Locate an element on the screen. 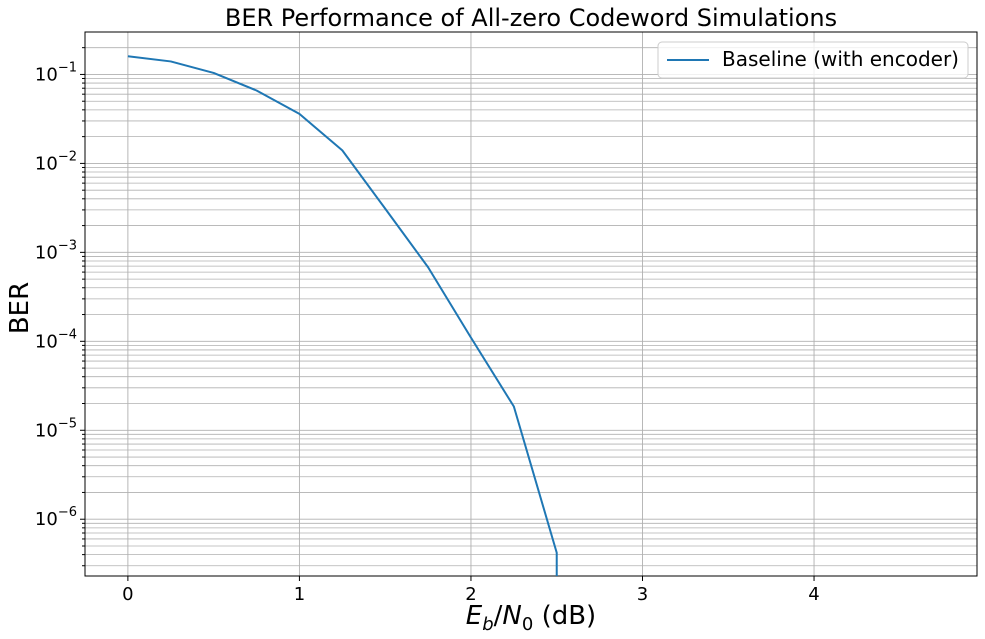  y-tick-label: 10⁻² is located at coordinates (56, 161).